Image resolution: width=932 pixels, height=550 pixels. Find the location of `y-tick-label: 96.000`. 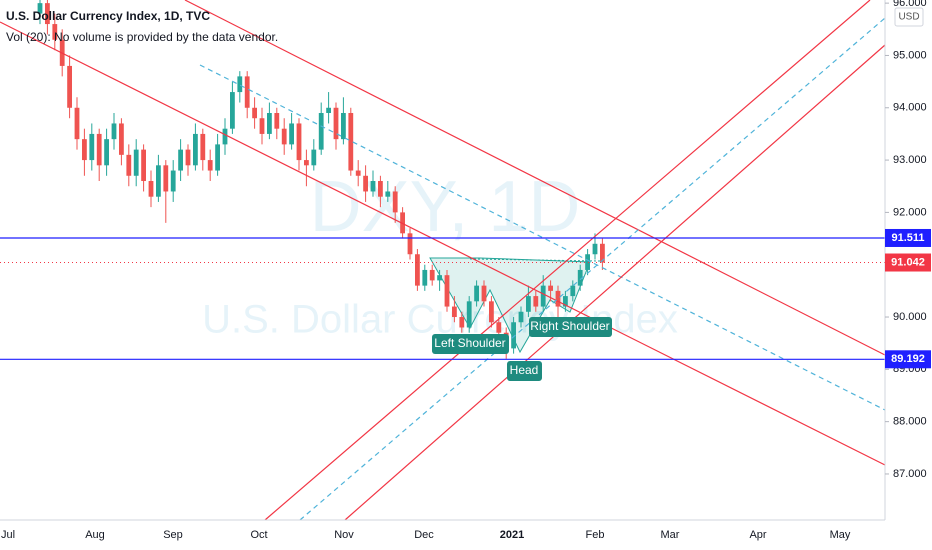

y-tick-label: 96.000 is located at coordinates (910, 4).